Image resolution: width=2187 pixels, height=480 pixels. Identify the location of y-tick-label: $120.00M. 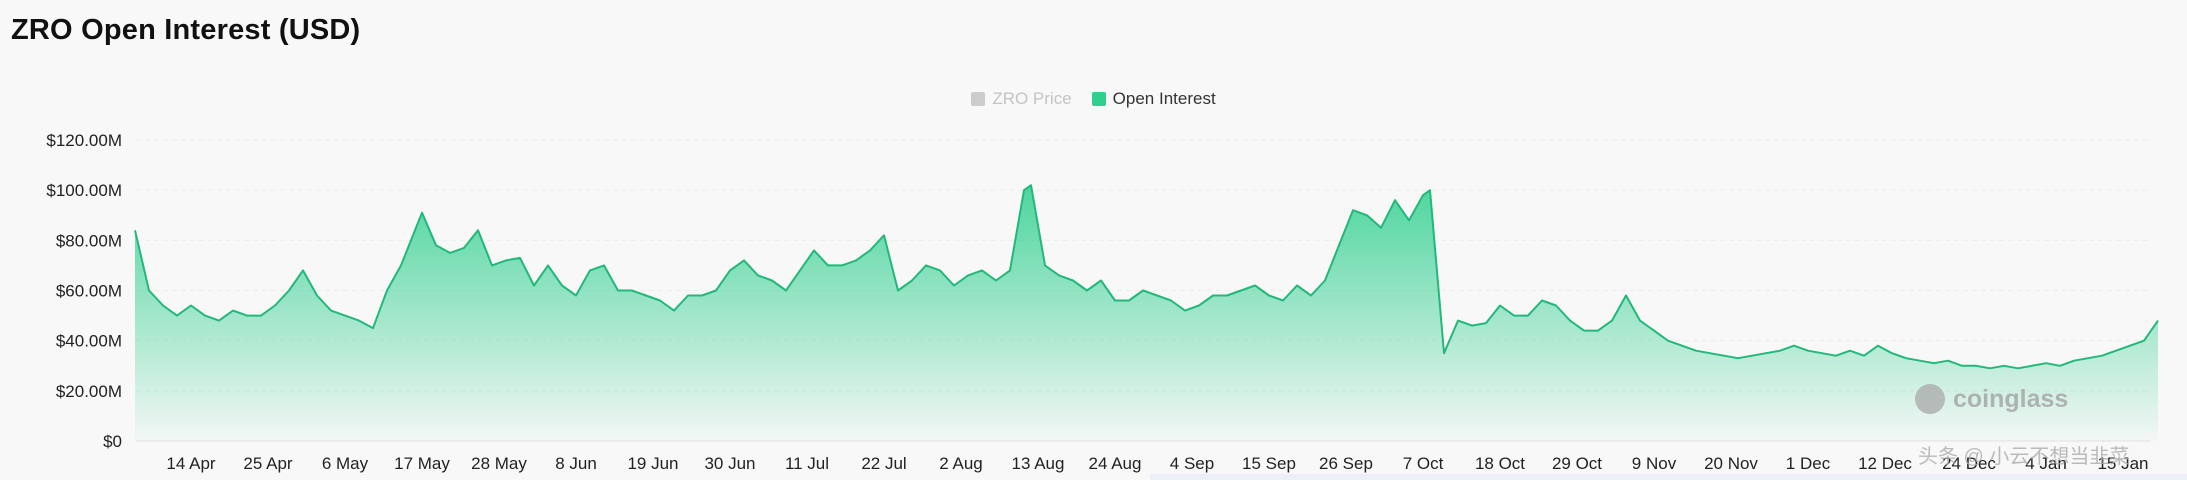
(84, 140).